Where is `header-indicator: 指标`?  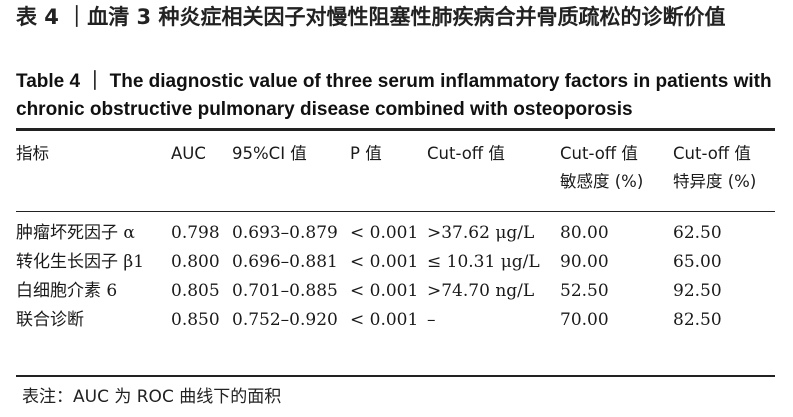
header-indicator: 指标 is located at coordinates (32, 153).